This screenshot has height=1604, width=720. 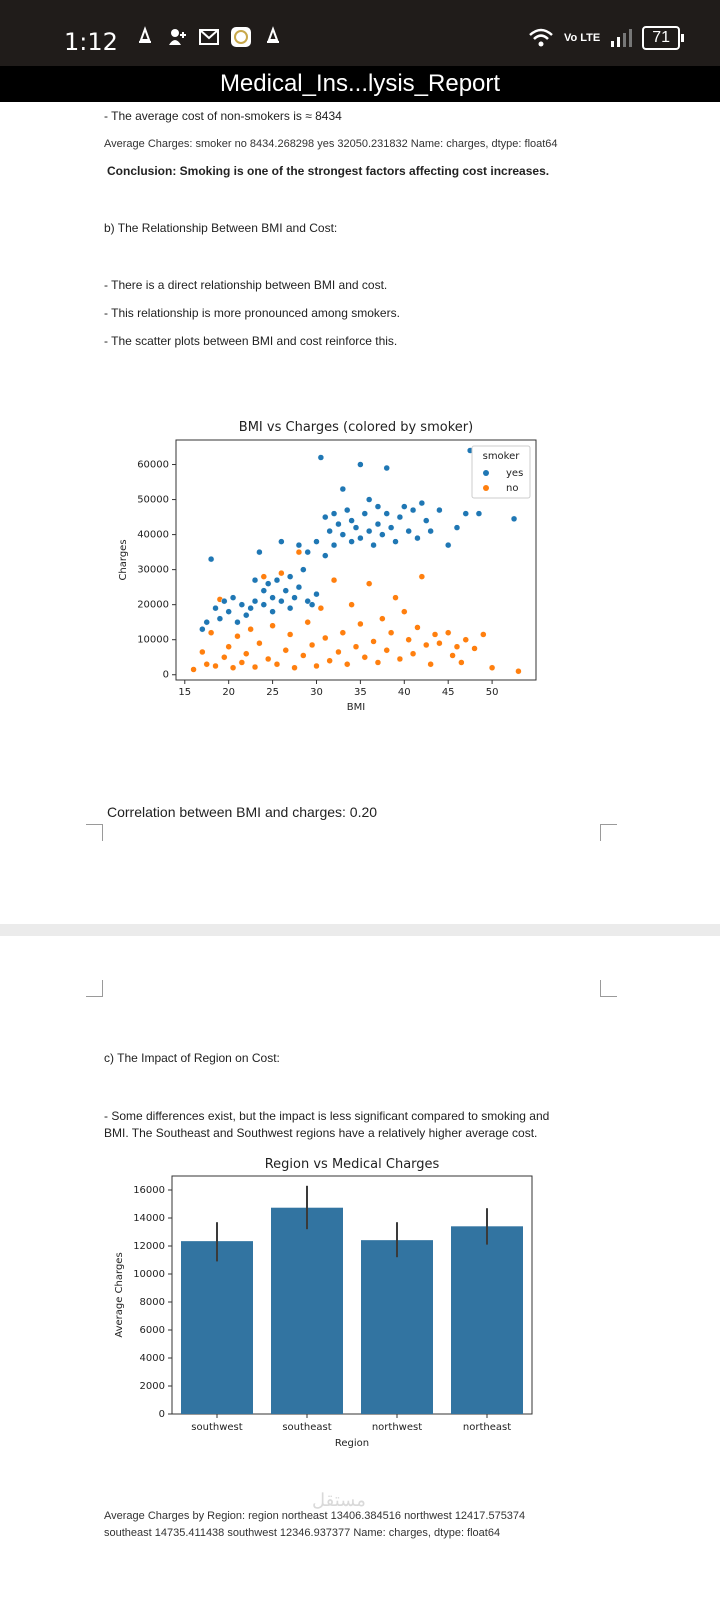 What do you see at coordinates (397, 1327) in the screenshot?
I see `bar-northwest` at bounding box center [397, 1327].